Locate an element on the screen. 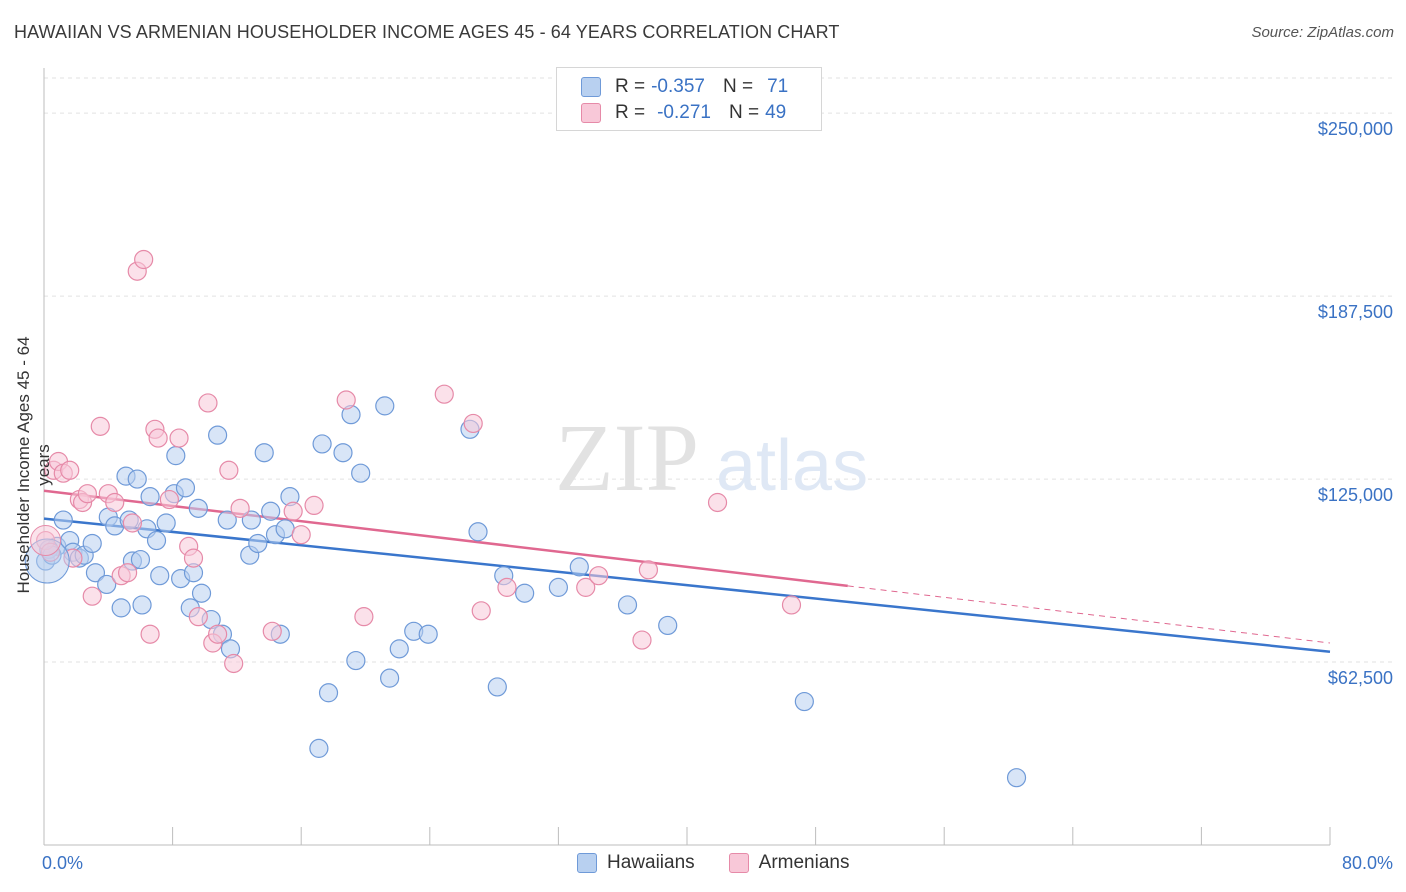  x-tick-label: 80.0% is located at coordinates (1367, 863).